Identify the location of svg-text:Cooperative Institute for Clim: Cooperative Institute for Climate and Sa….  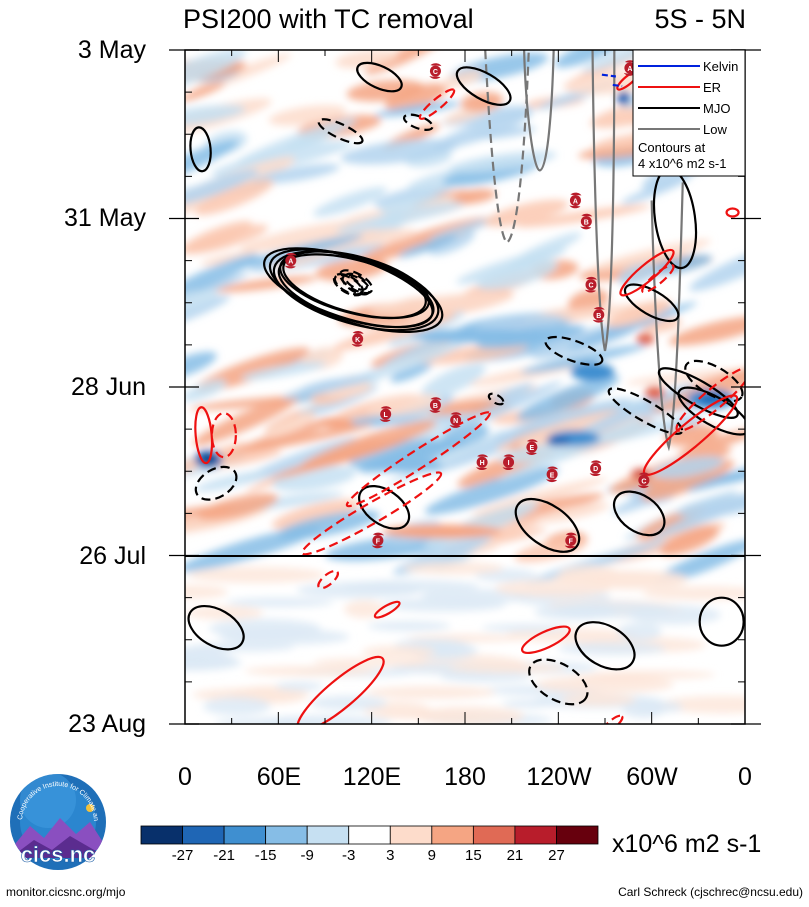
(49, 410).